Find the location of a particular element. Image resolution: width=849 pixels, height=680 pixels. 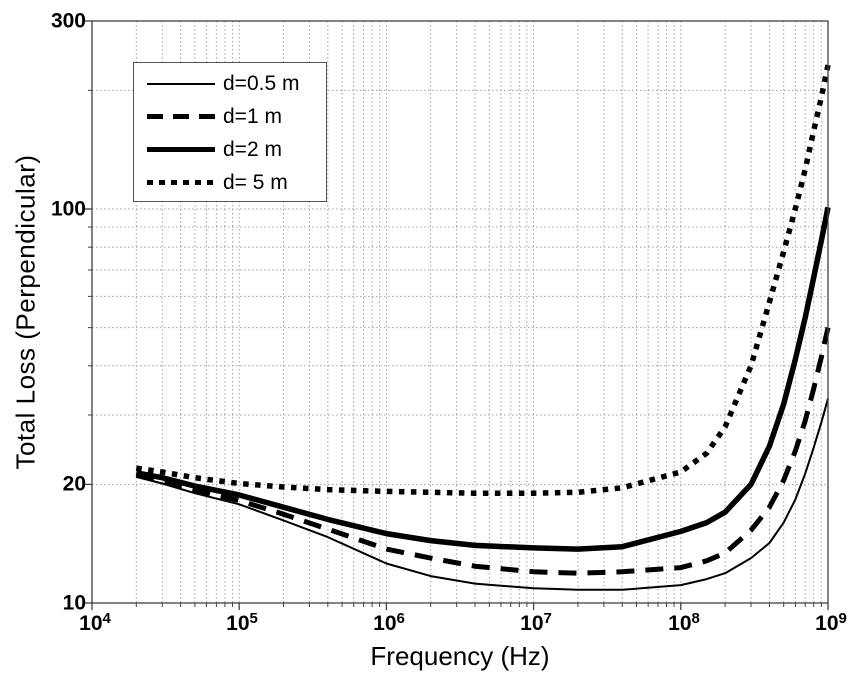

y-tick-label-20: 20 is located at coordinates (74, 484).